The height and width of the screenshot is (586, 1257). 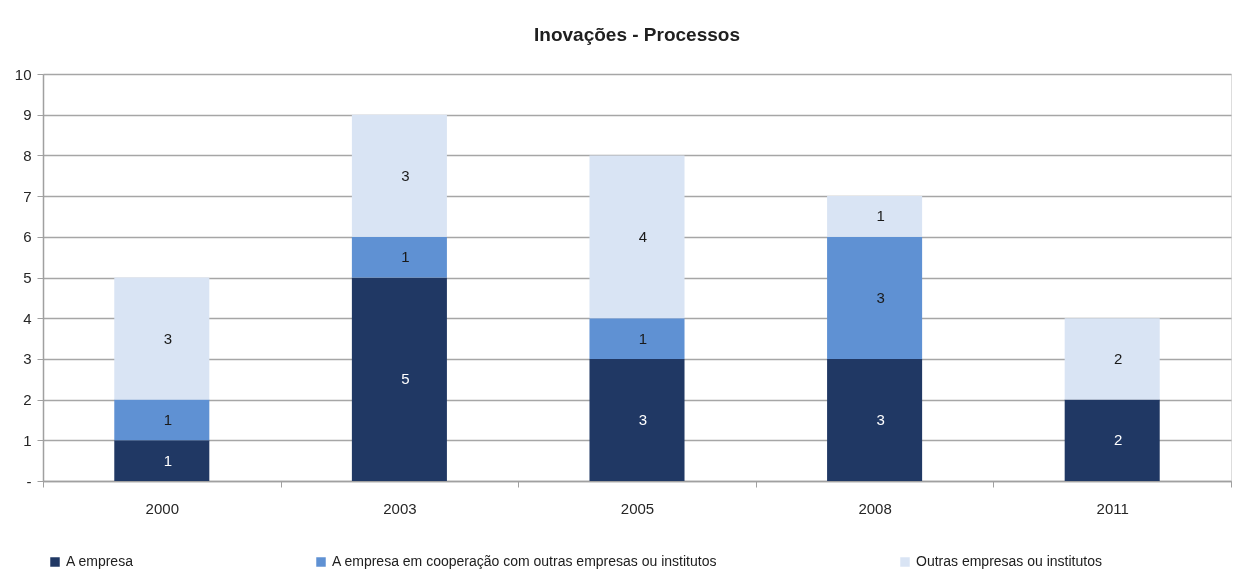 I want to click on data-label: 4, so click(x=643, y=236).